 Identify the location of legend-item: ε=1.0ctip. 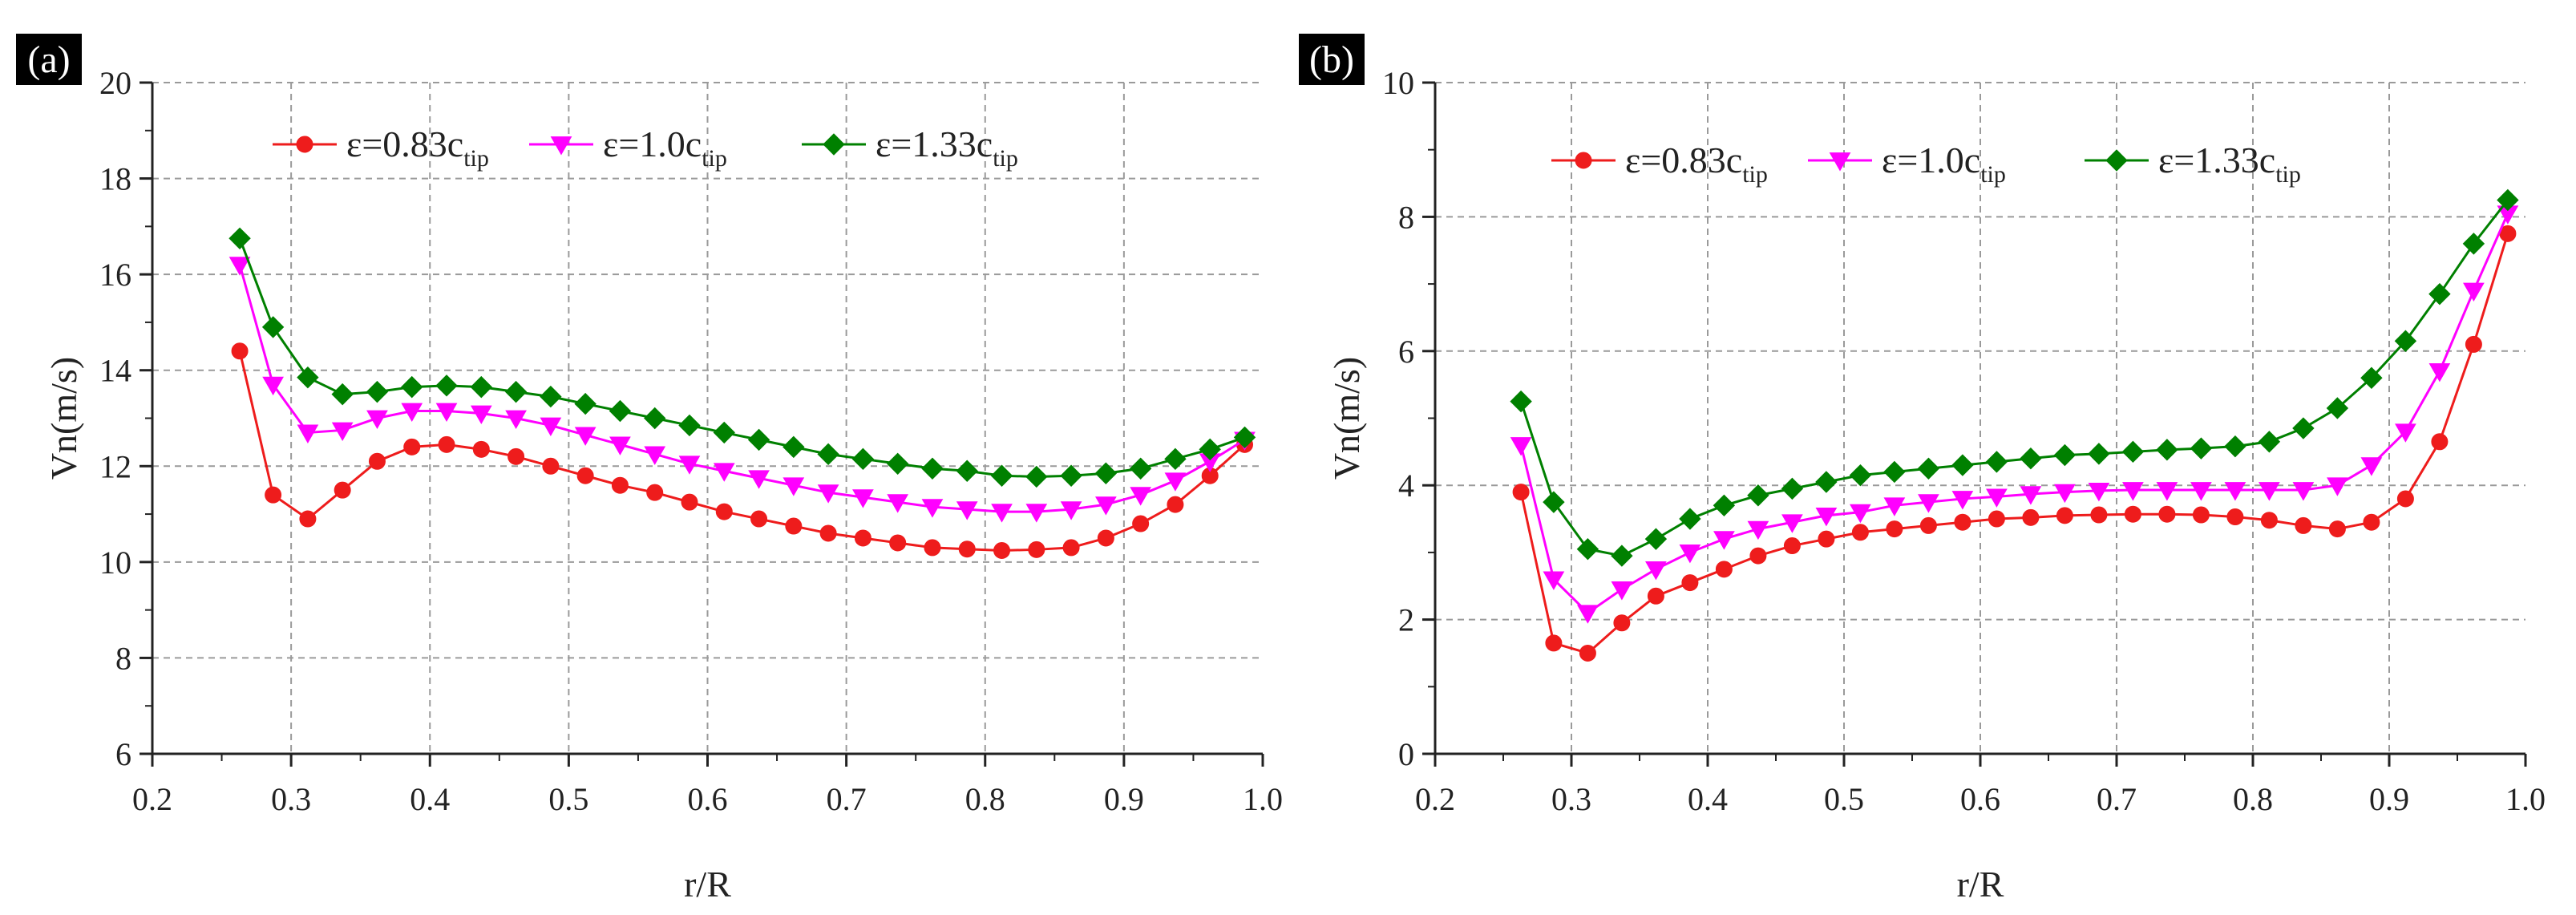
(628, 147).